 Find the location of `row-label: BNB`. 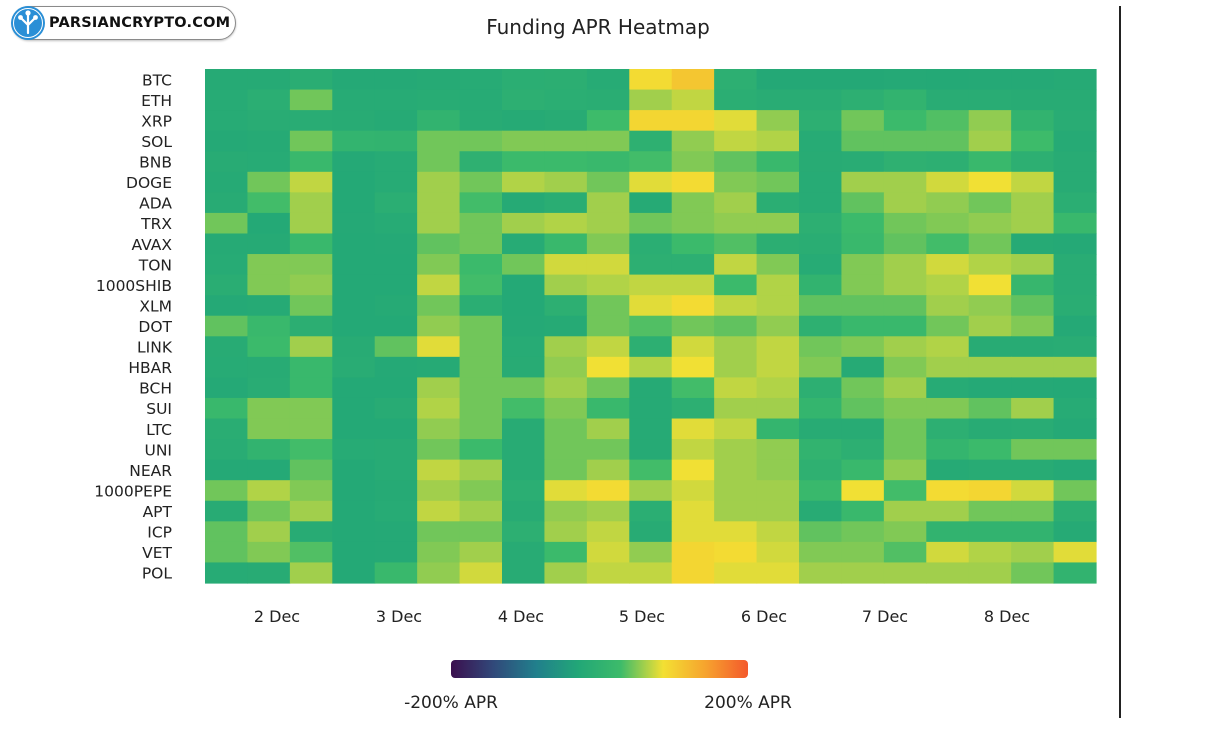

row-label: BNB is located at coordinates (155, 163).